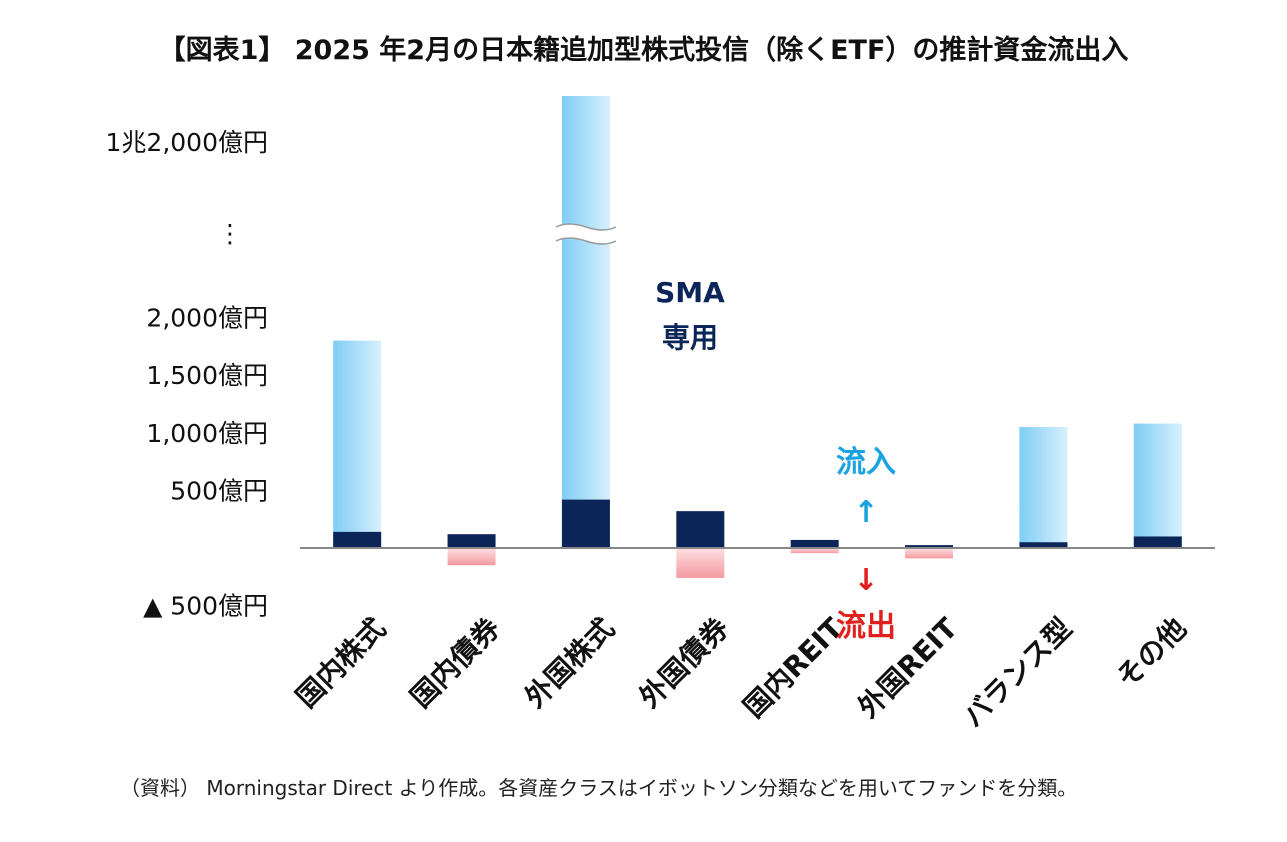 The width and height of the screenshot is (1287, 842). I want to click on category-label: 国内株式, so click(341, 663).